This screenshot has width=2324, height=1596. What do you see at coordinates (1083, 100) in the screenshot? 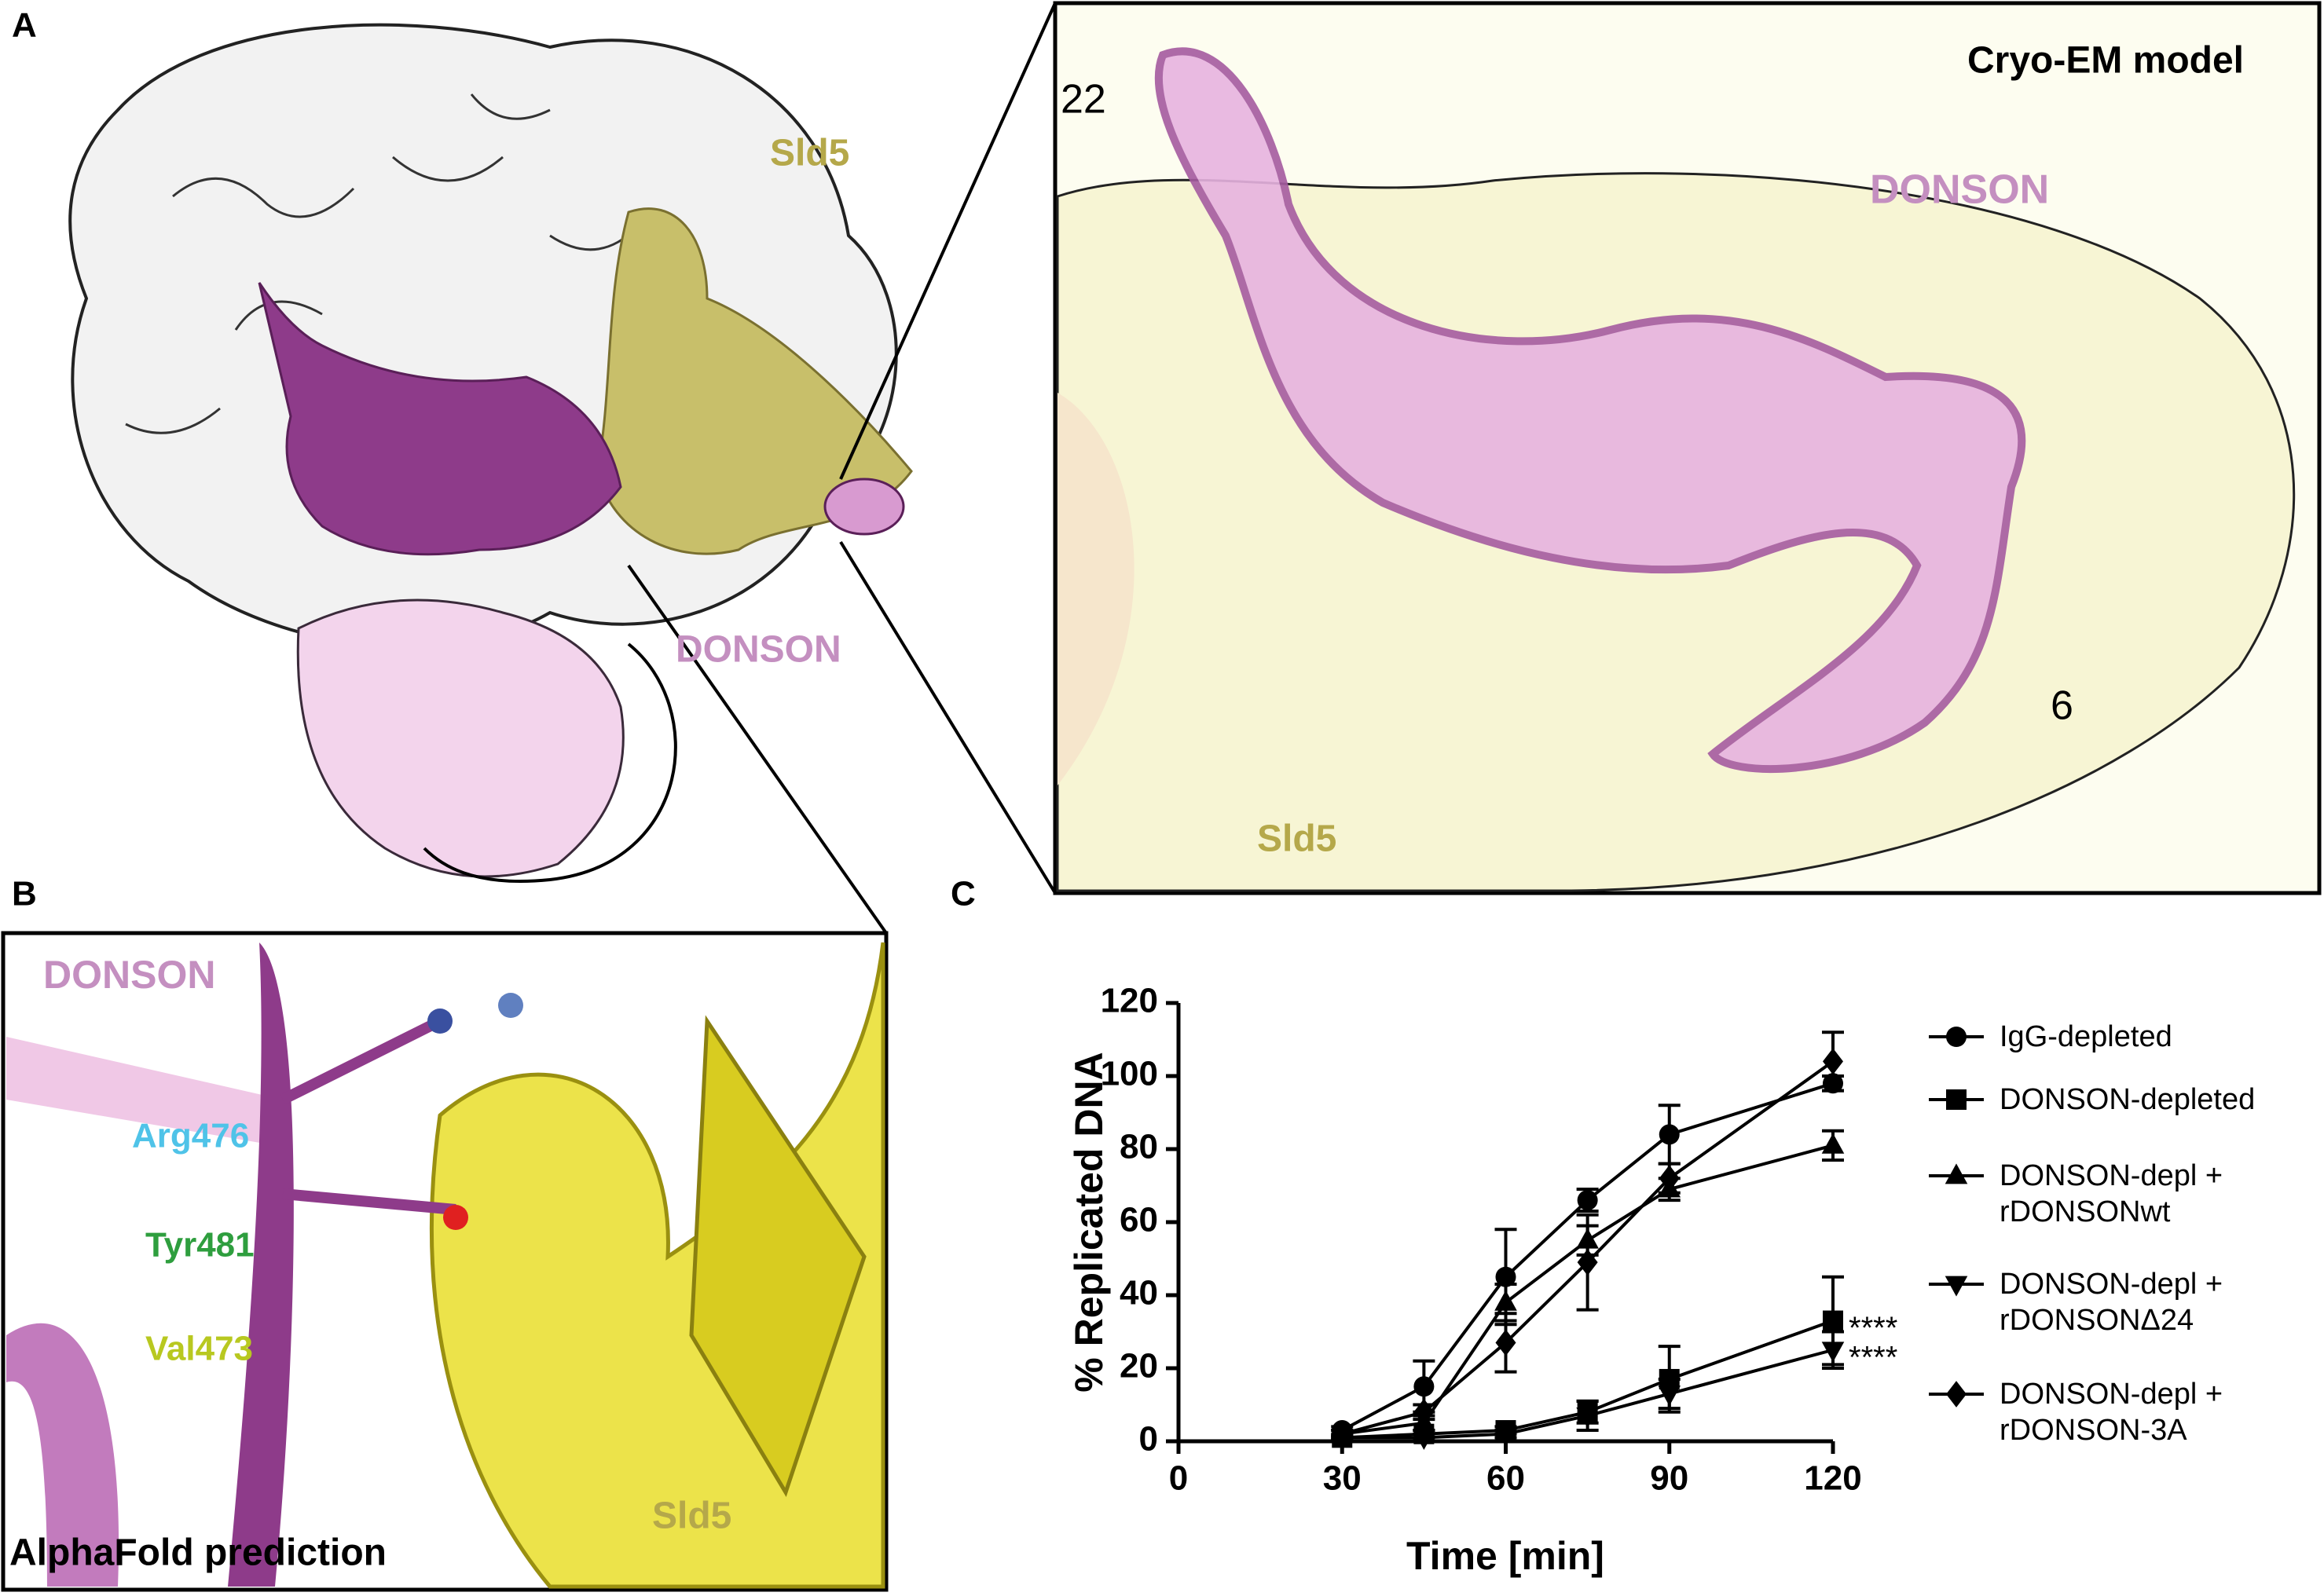
I see `residue-start: 22` at bounding box center [1083, 100].